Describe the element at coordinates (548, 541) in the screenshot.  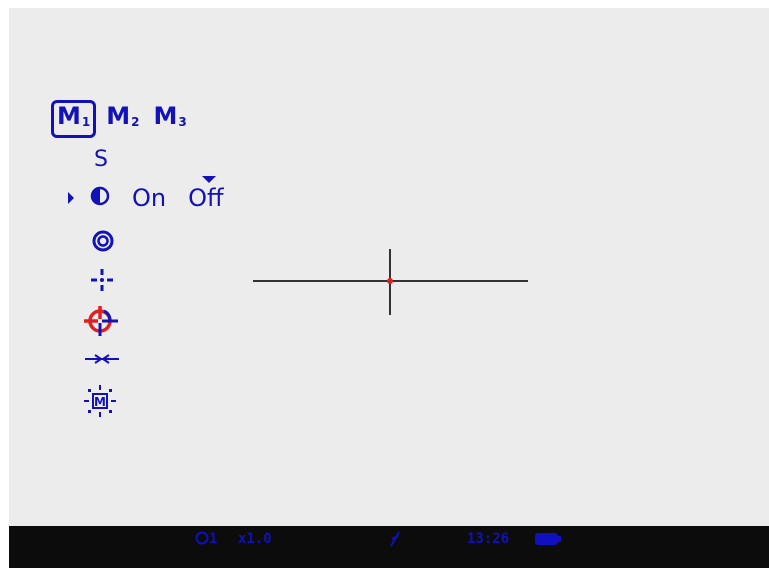
I see `battery-full-icon` at that location.